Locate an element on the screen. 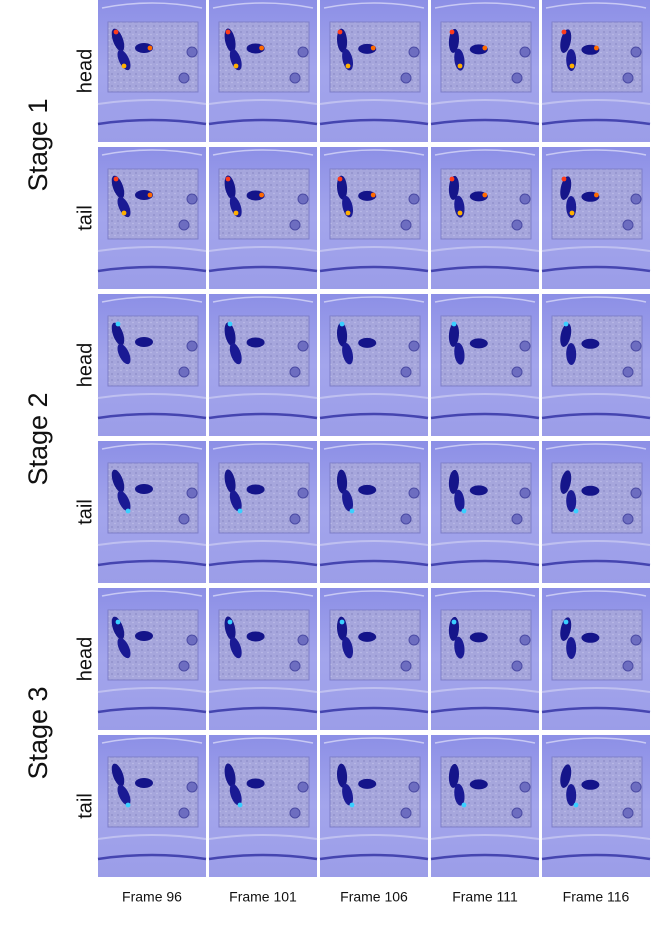 The width and height of the screenshot is (654, 927). row-label: head is located at coordinates (85, 71).